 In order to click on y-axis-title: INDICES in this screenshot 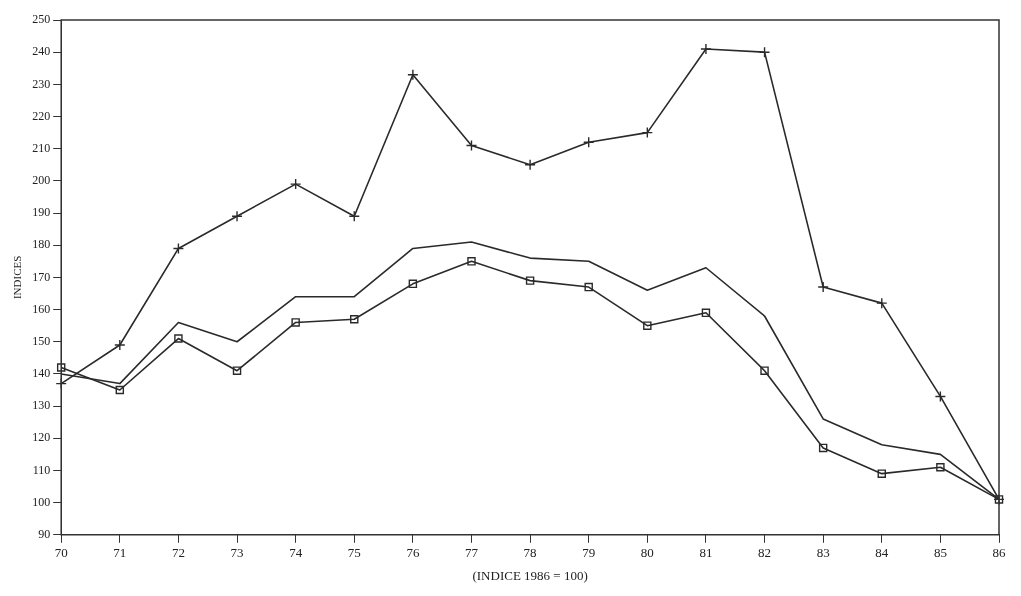, I will do `click(17, 277)`.